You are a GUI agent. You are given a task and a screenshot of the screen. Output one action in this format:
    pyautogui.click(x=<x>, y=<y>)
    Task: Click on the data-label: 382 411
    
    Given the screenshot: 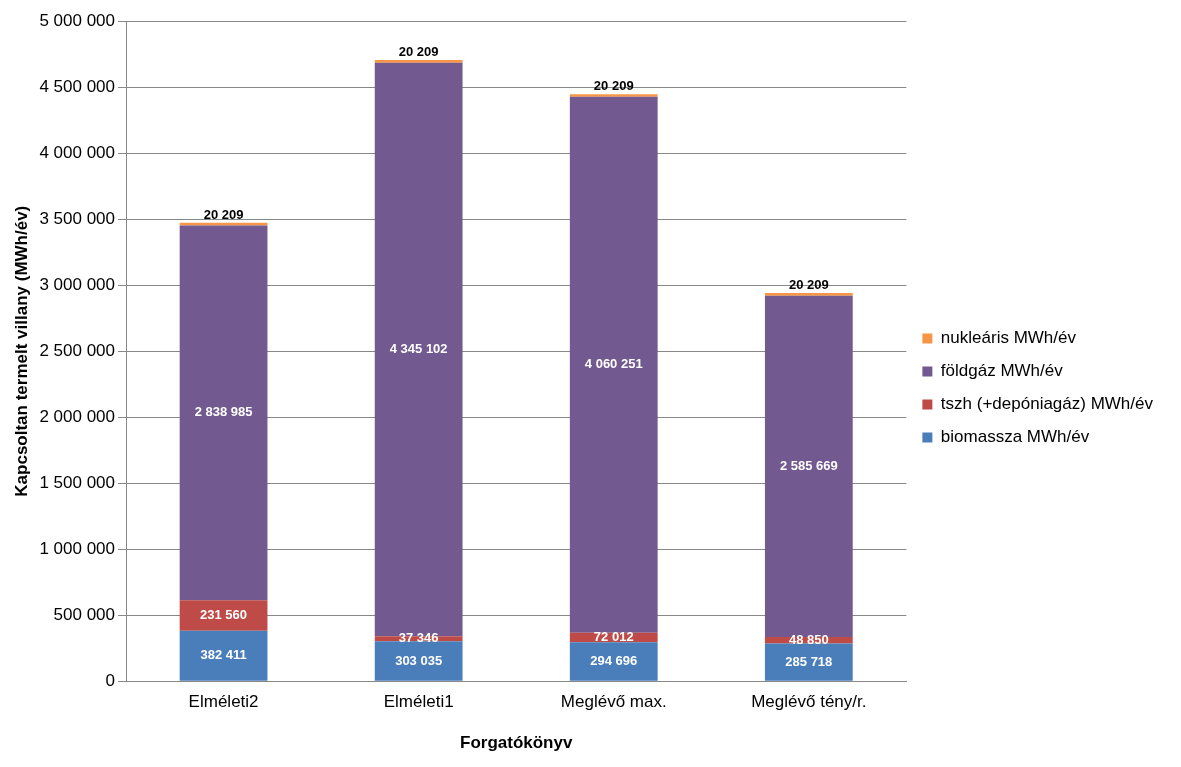 What is the action you would take?
    pyautogui.click(x=223, y=655)
    